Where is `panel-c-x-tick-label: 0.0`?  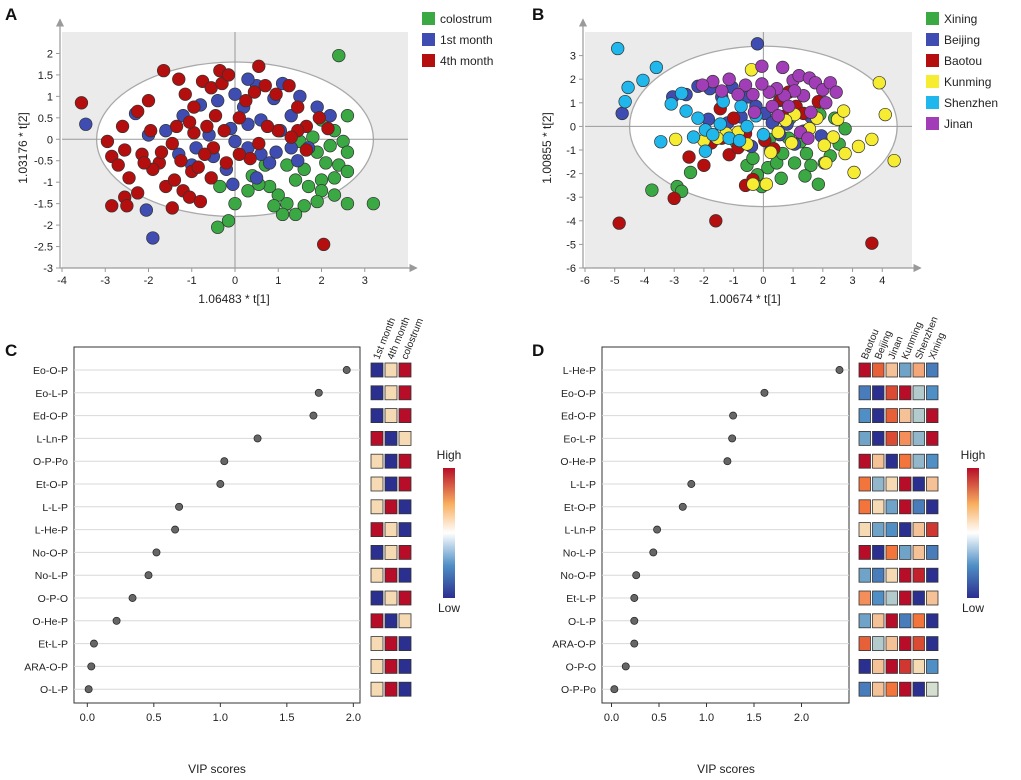 panel-c-x-tick-label: 0.0 is located at coordinates (87, 718).